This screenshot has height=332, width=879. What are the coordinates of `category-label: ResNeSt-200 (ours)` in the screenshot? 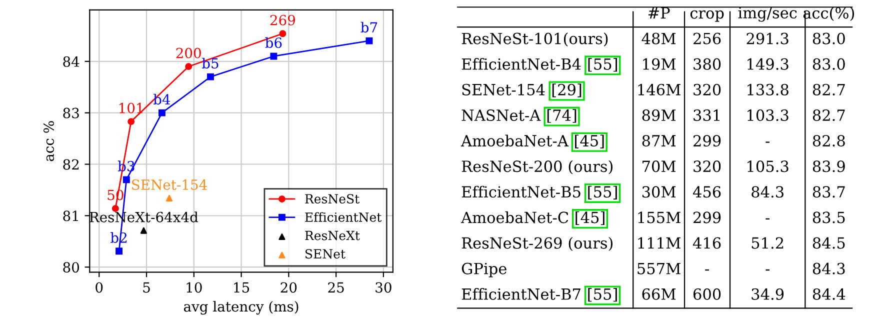 It's located at (537, 167).